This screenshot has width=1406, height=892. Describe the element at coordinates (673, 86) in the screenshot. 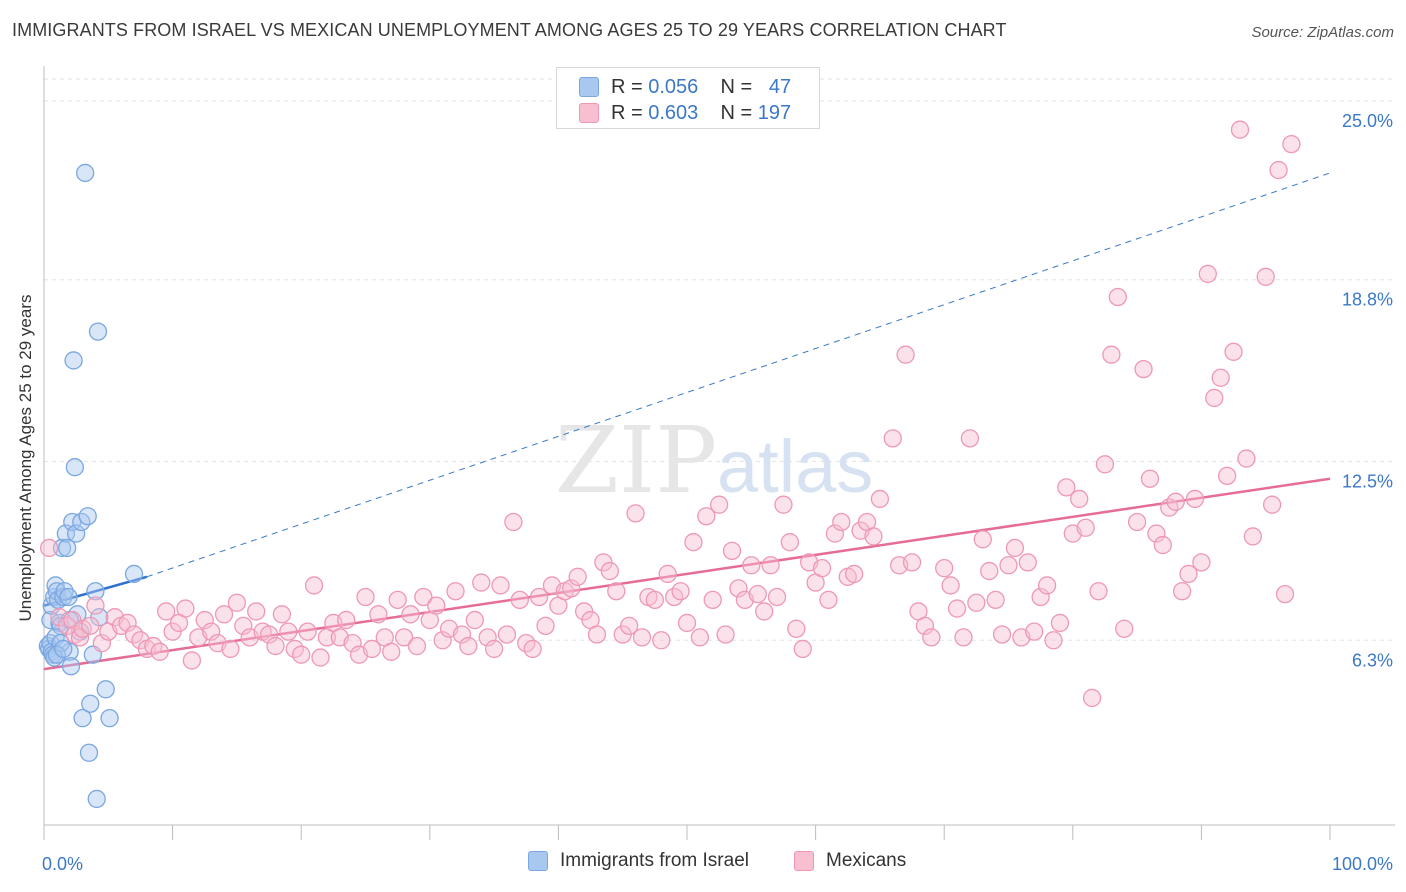

I see `r-value: 0.056` at that location.